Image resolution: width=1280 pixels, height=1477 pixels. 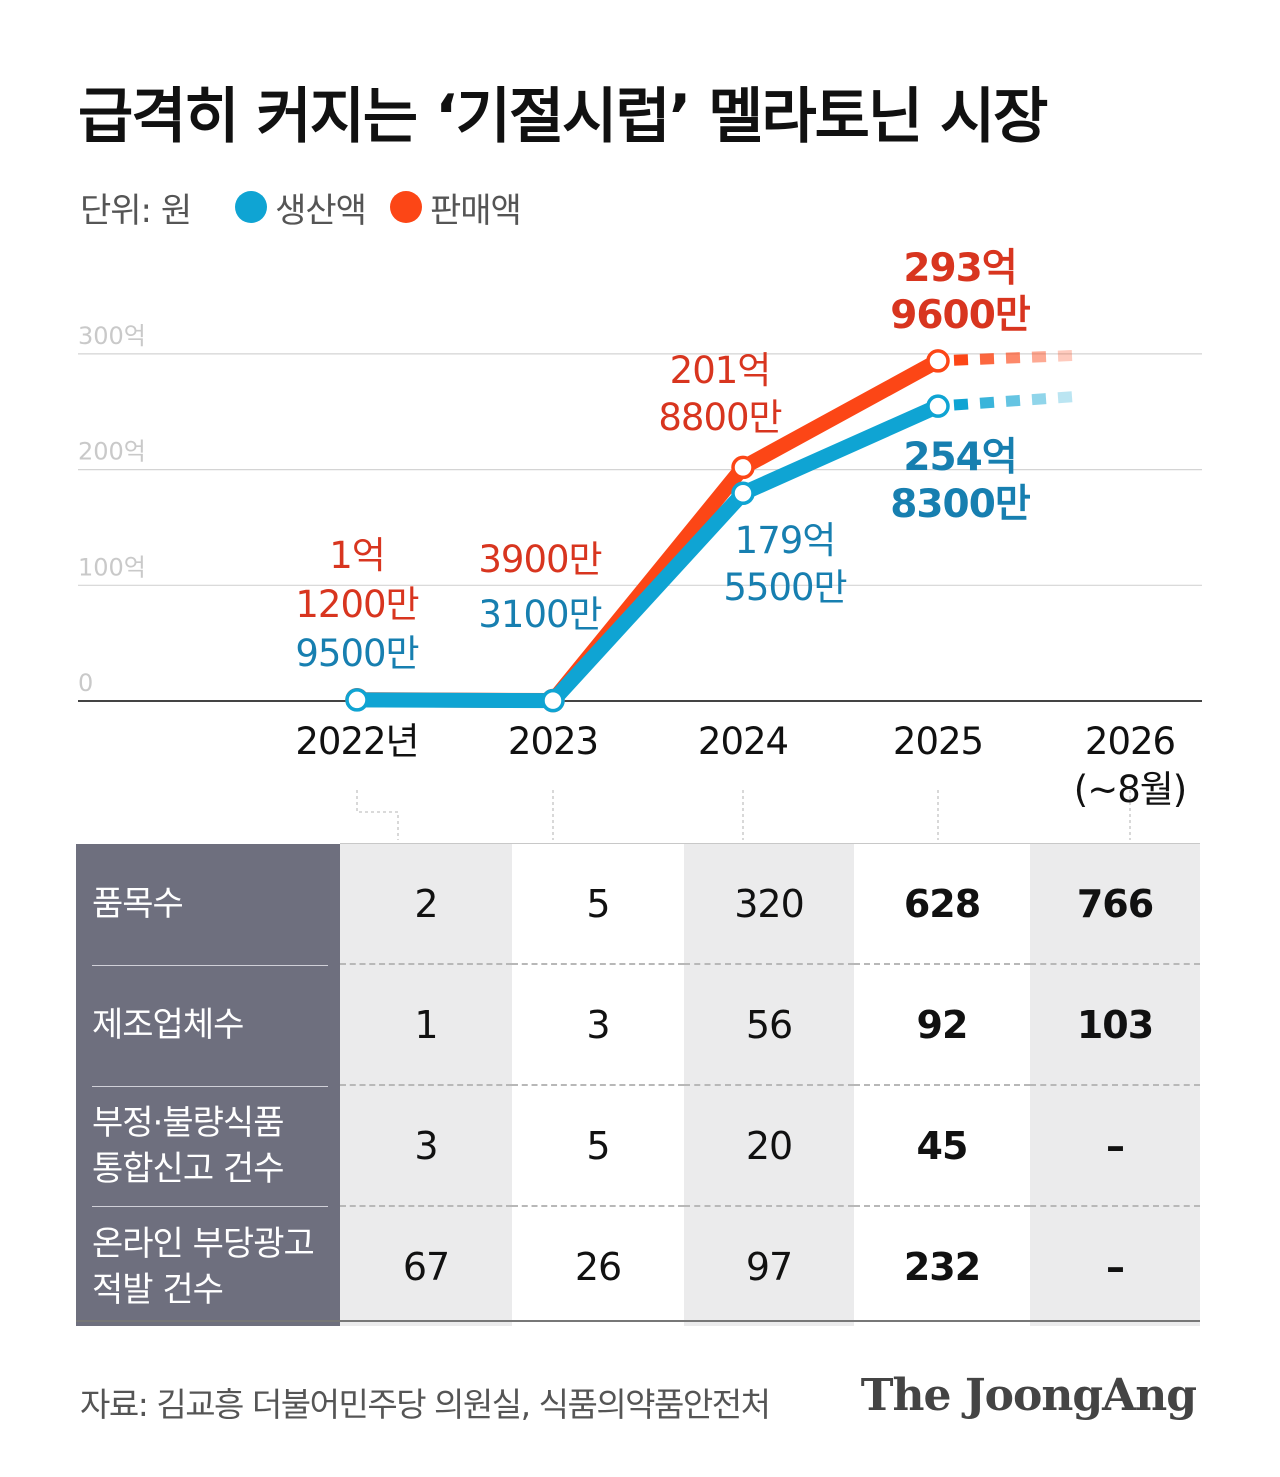 I want to click on row-header: 제조업체수, so click(x=208, y=1024).